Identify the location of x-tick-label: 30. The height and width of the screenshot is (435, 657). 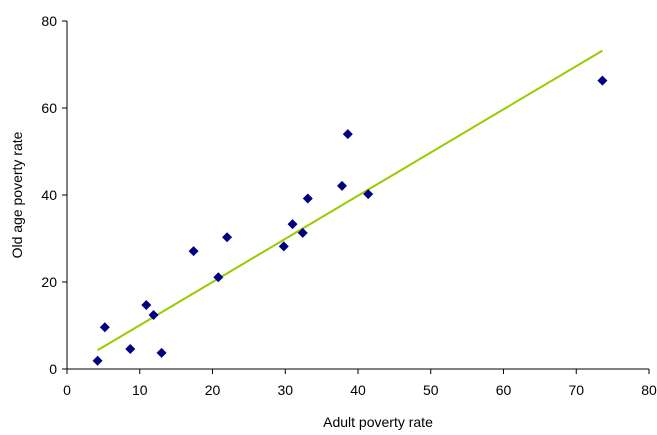
(285, 390).